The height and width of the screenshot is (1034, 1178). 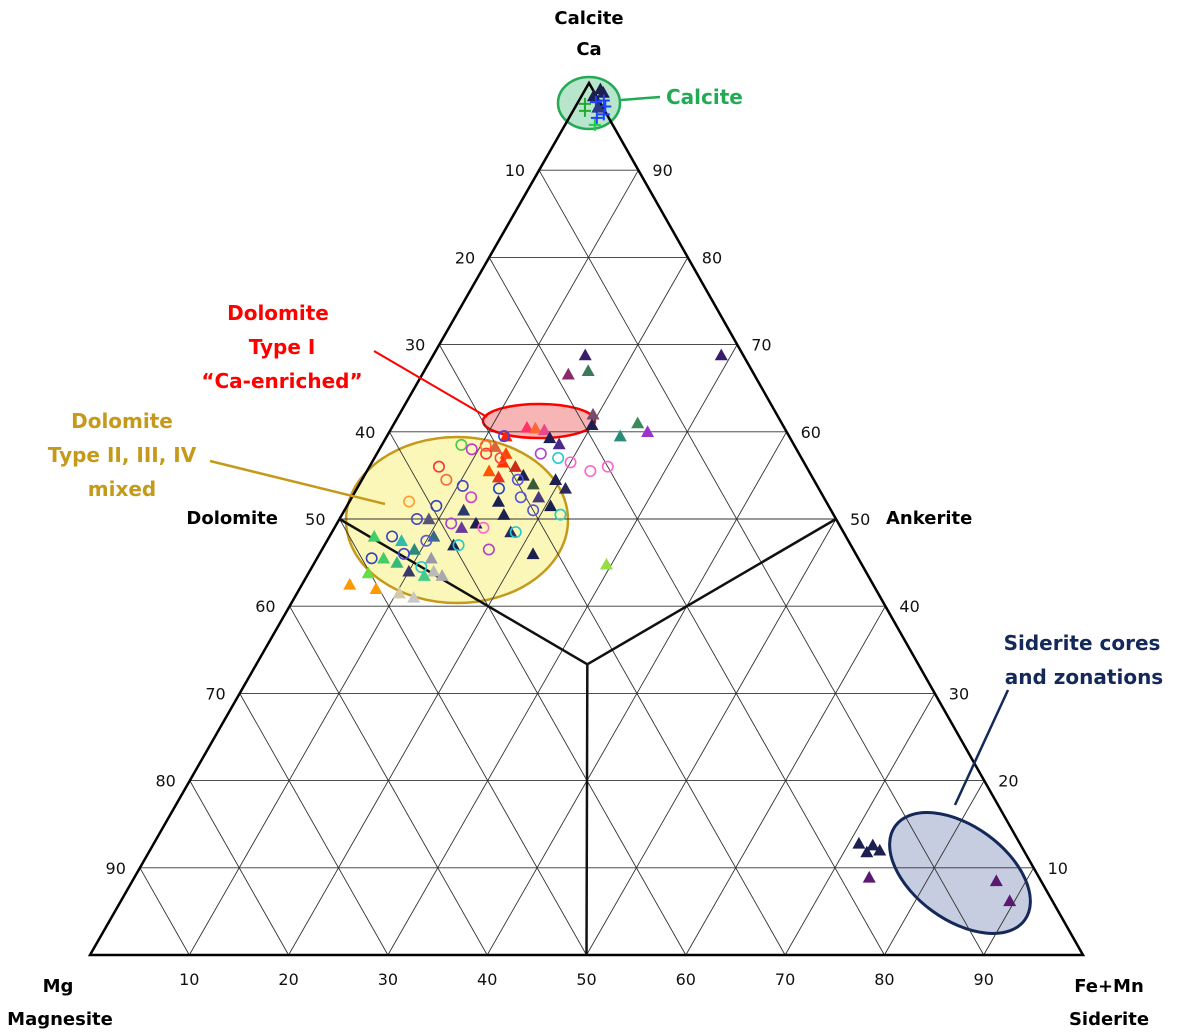 What do you see at coordinates (58, 986) in the screenshot?
I see `corner-left-label-1: Mg` at bounding box center [58, 986].